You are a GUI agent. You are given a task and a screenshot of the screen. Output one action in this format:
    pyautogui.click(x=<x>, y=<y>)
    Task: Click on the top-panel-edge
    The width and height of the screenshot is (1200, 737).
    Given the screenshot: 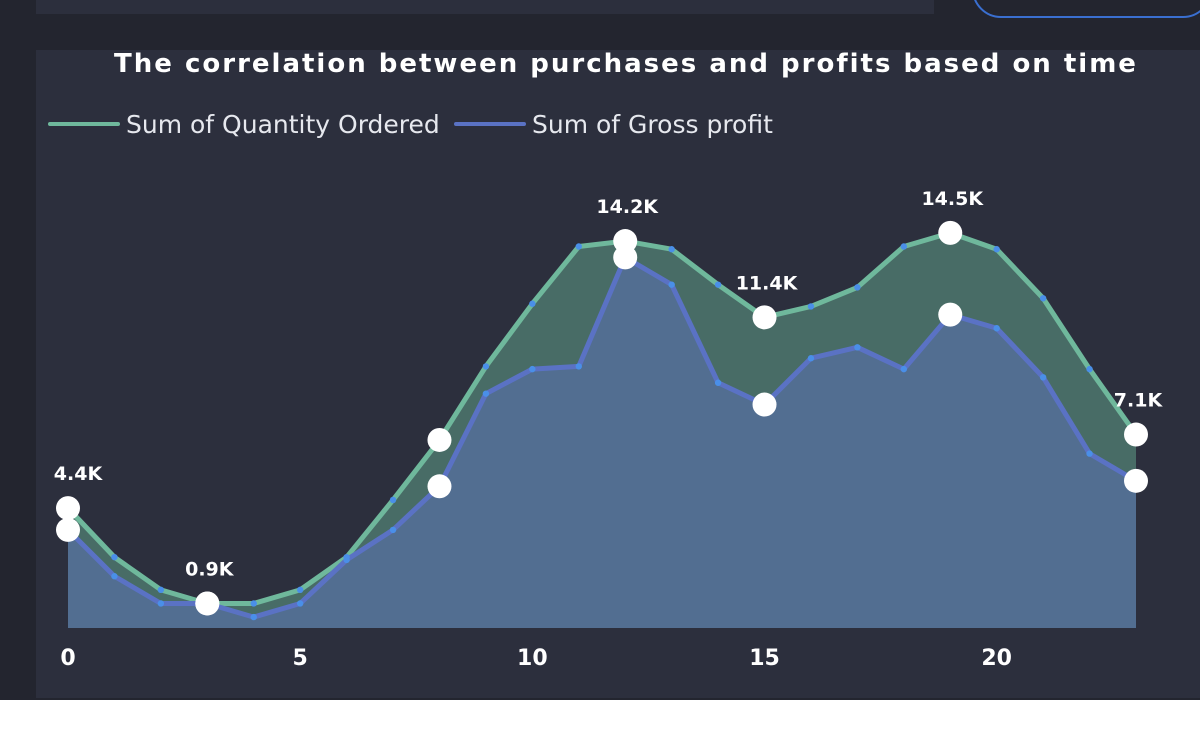 What is the action you would take?
    pyautogui.click(x=485, y=7)
    